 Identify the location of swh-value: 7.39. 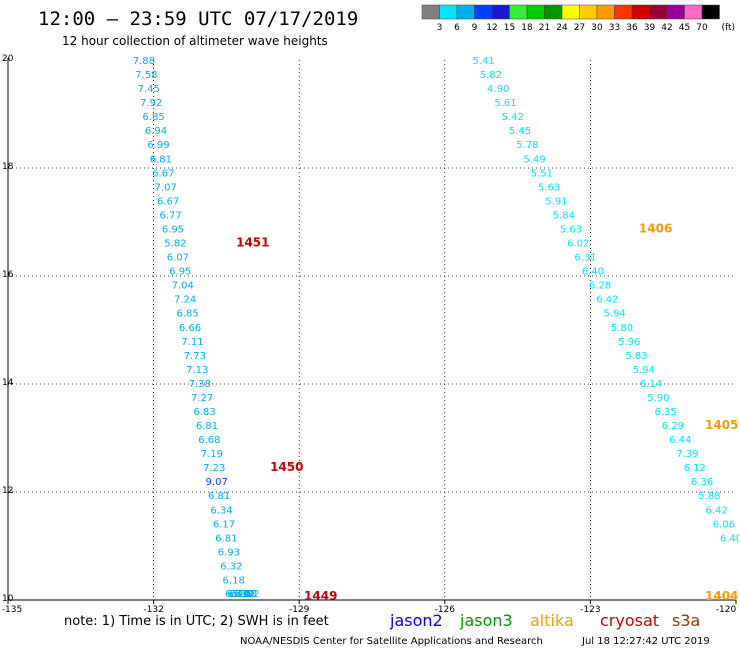
(687, 454).